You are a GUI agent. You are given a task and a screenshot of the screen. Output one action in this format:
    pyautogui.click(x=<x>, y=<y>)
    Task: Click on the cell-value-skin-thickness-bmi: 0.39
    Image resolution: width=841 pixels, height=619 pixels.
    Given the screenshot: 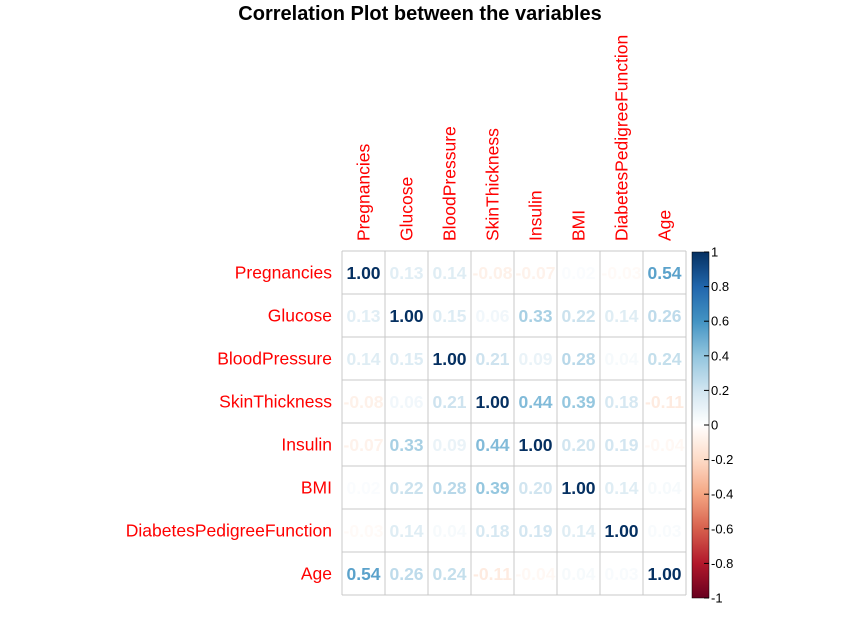 What is the action you would take?
    pyautogui.click(x=578, y=402)
    